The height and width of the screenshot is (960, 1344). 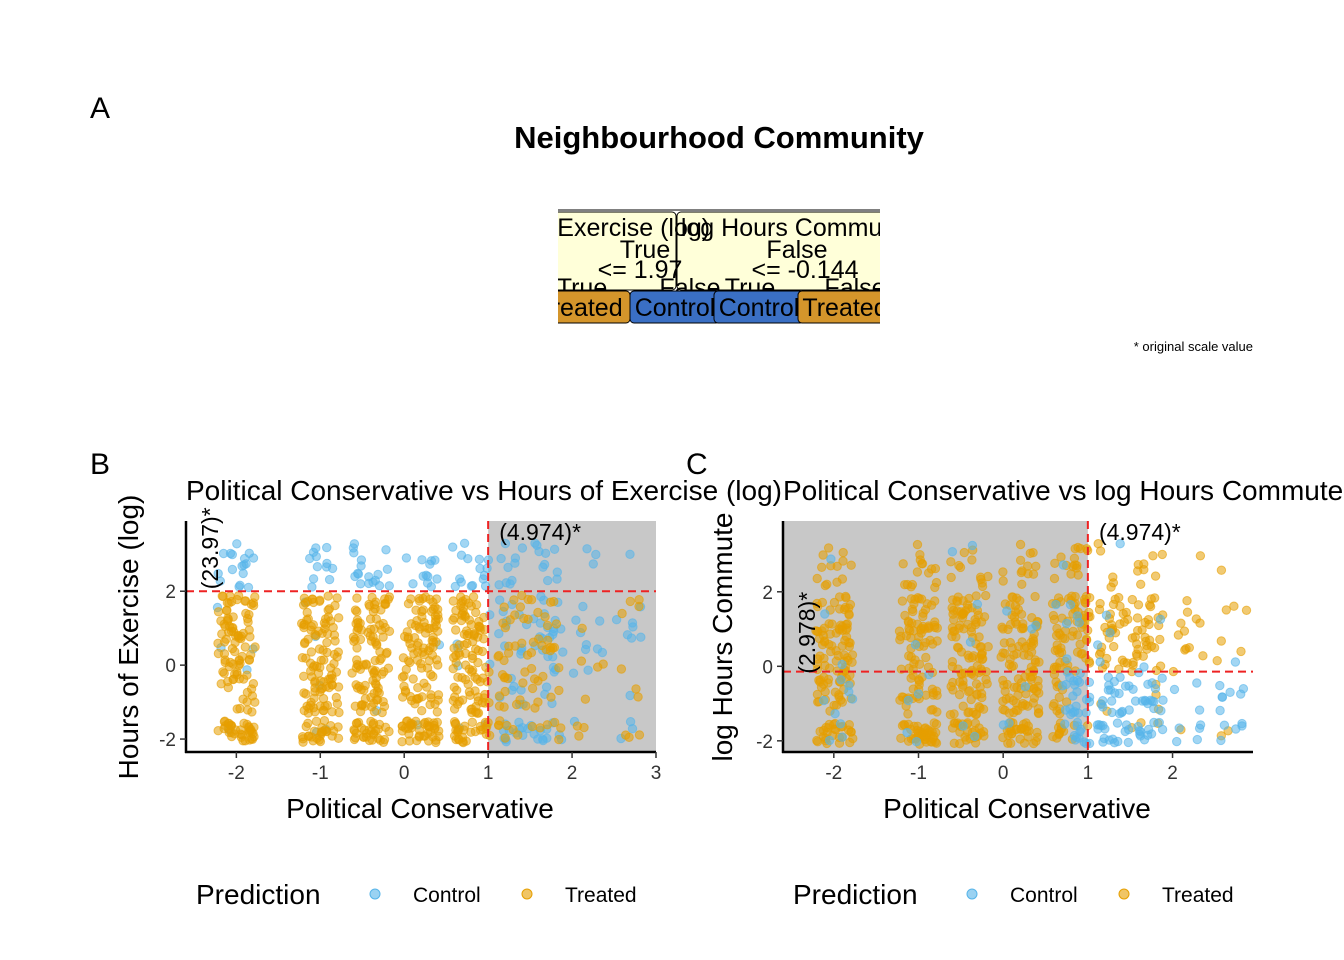 I want to click on legend-b-title: Prediction, so click(x=258, y=894).